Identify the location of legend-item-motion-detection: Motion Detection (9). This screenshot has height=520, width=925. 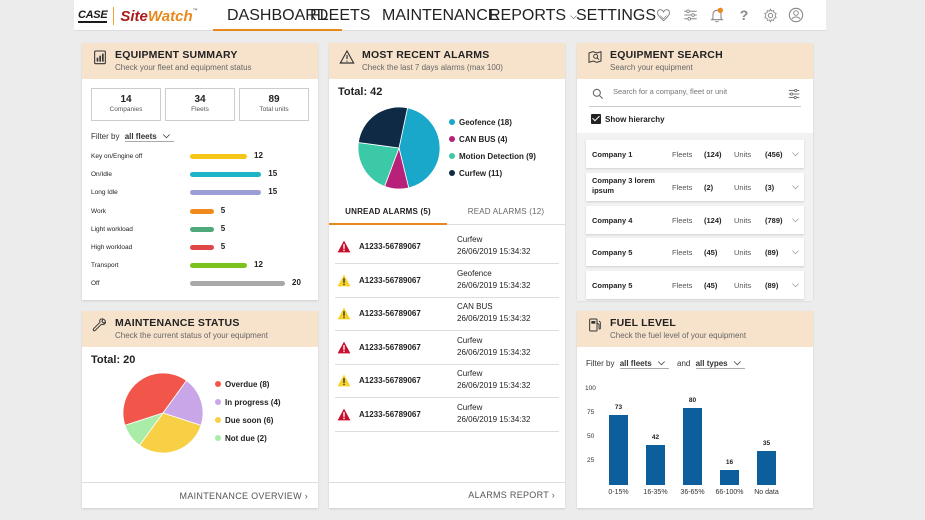
(492, 156).